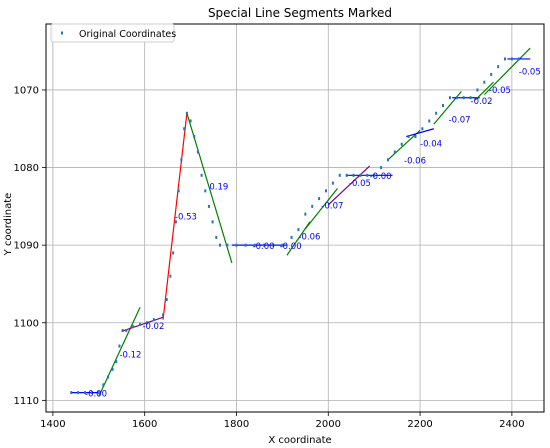 The height and width of the screenshot is (448, 550). I want to click on y-tick-label: 1070, so click(26, 90).